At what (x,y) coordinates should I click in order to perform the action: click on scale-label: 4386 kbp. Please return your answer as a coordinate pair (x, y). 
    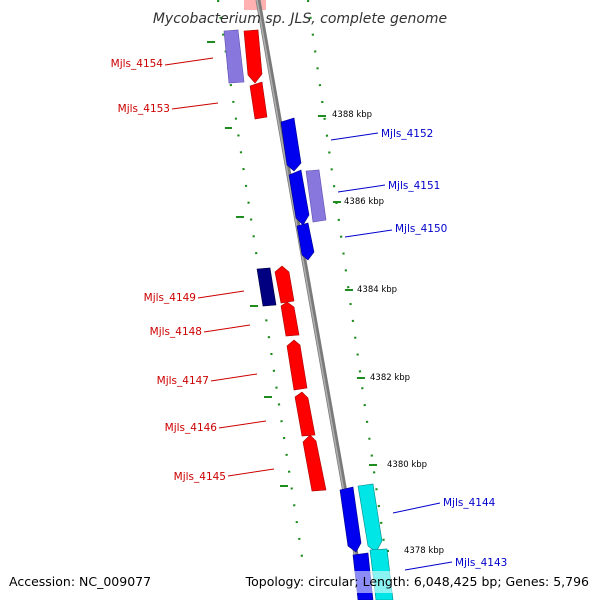
    Looking at the image, I should click on (364, 202).